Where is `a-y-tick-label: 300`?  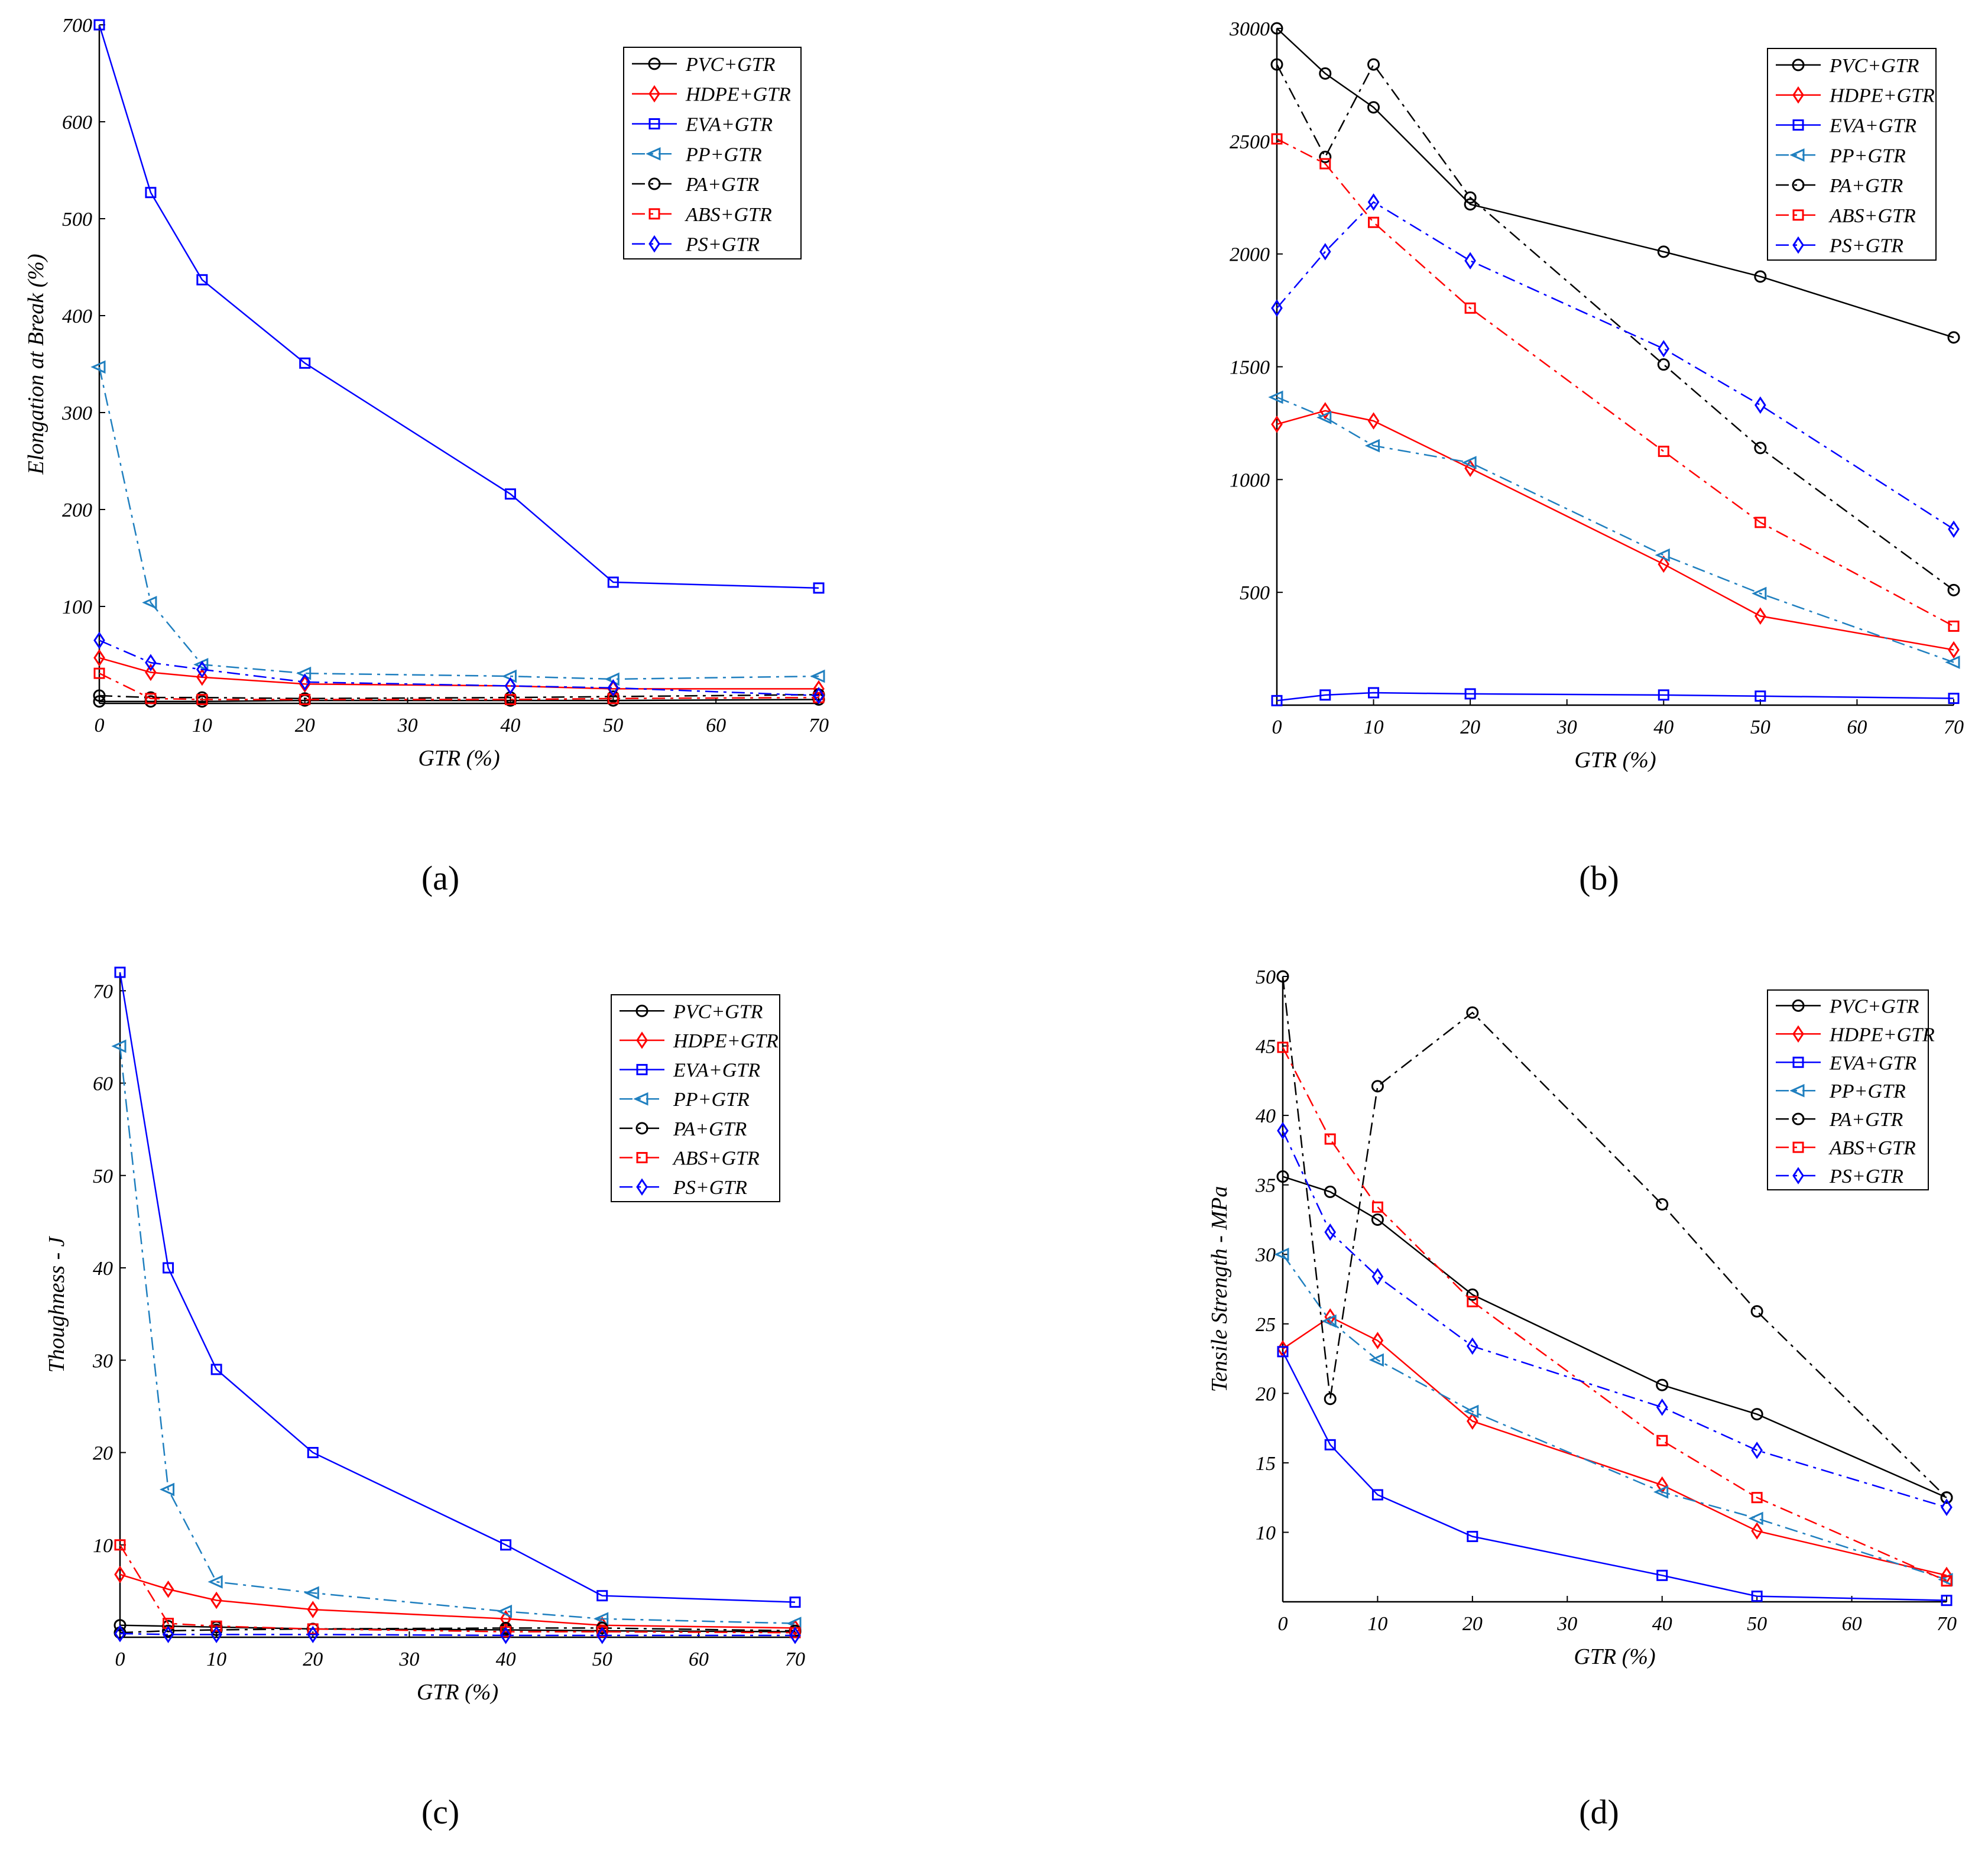 a-y-tick-label: 300 is located at coordinates (76, 413).